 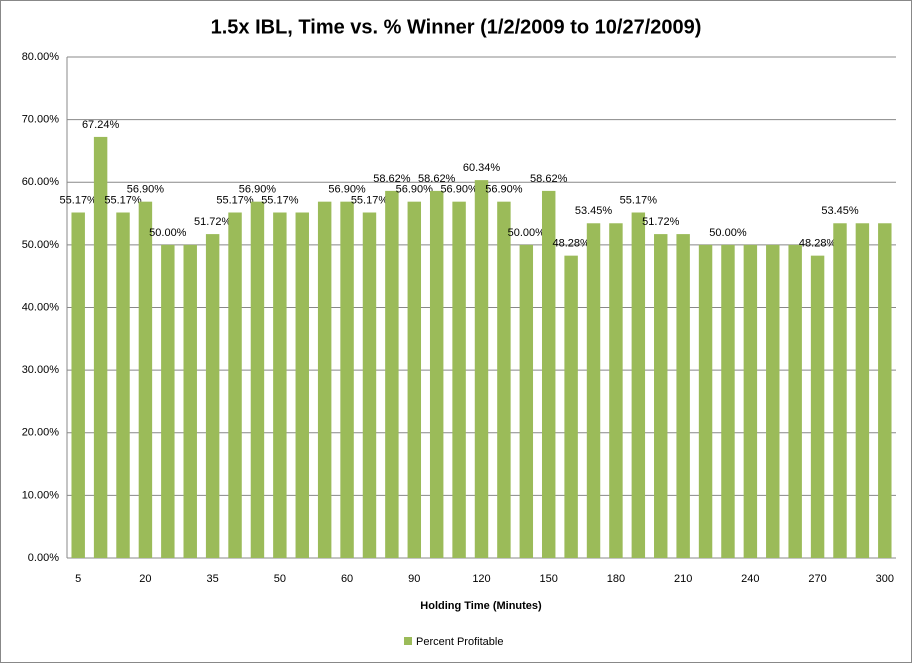 I want to click on x-axis-title: Holding Time (Minutes), so click(x=481, y=606).